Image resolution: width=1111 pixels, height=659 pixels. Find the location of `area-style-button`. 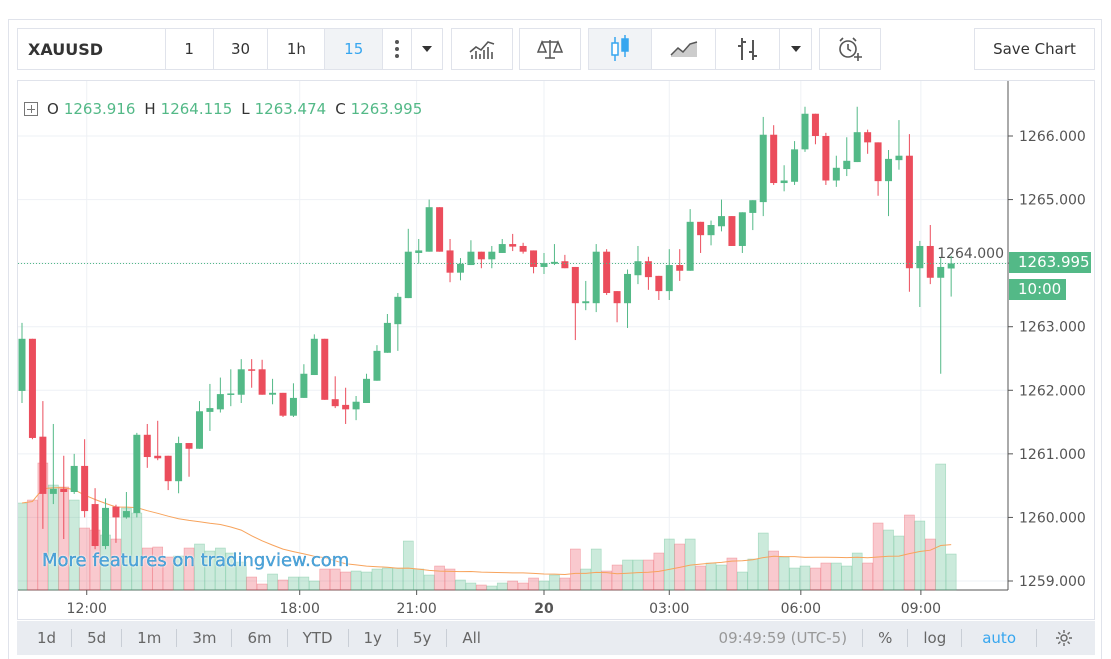

area-style-button is located at coordinates (684, 49).